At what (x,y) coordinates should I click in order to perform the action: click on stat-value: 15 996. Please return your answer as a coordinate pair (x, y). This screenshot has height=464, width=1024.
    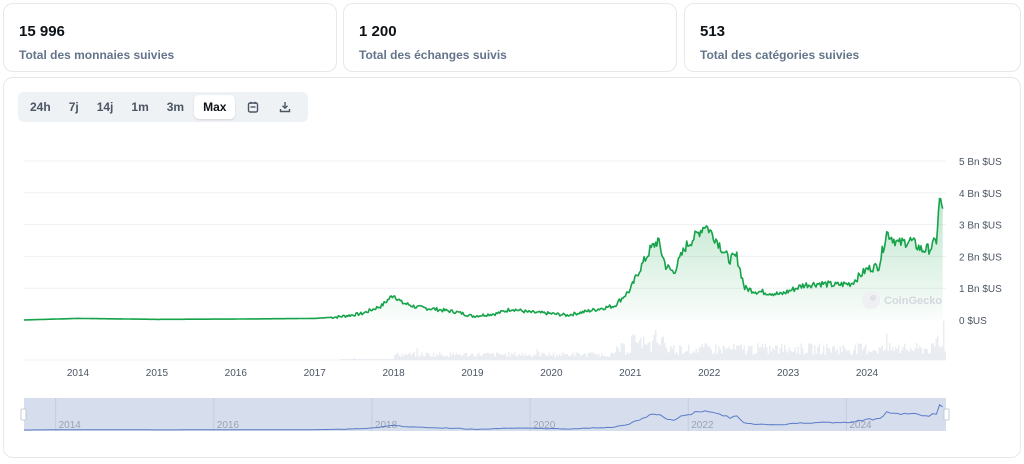
    Looking at the image, I should click on (42, 31).